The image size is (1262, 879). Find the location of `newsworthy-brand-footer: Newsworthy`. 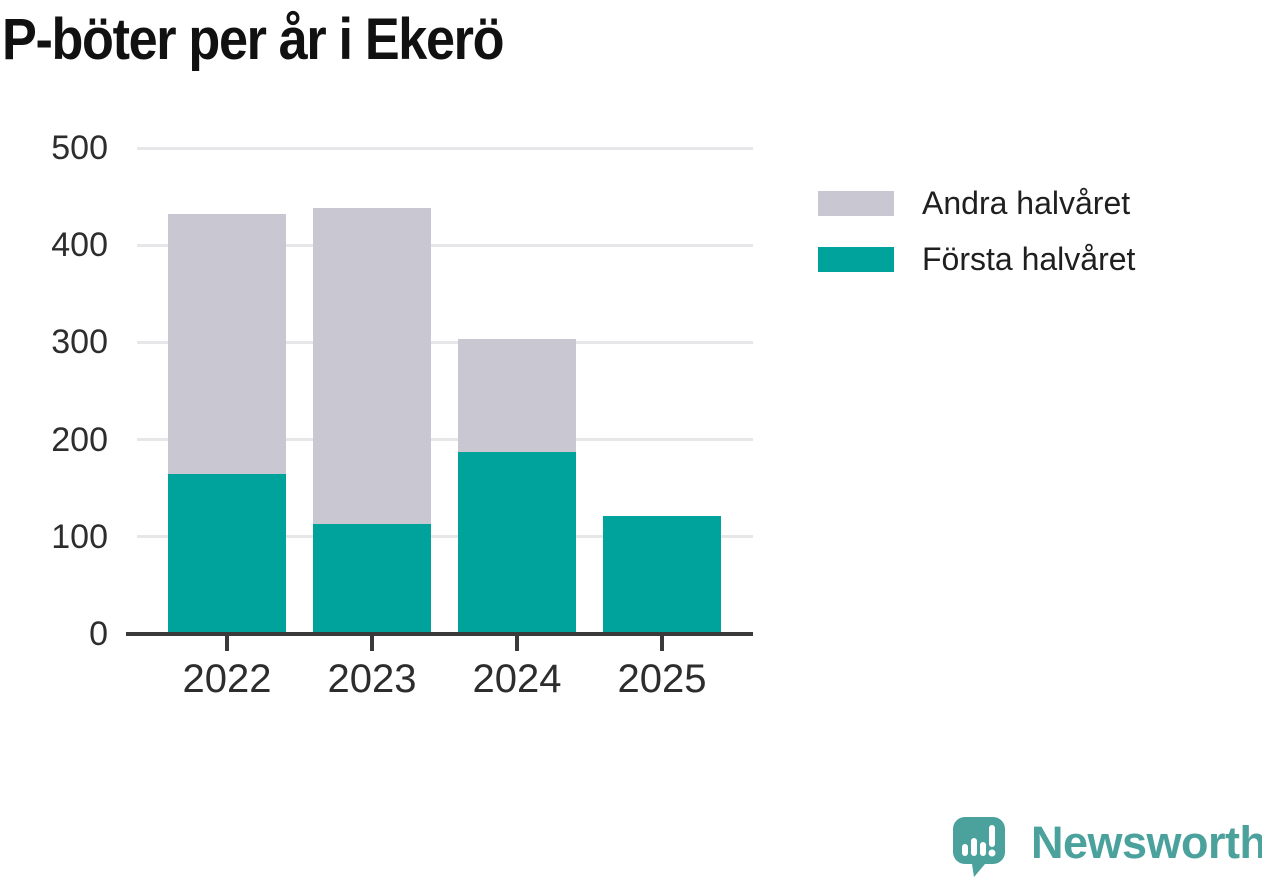

newsworthy-brand-footer: Newsworthy is located at coordinates (1107, 846).